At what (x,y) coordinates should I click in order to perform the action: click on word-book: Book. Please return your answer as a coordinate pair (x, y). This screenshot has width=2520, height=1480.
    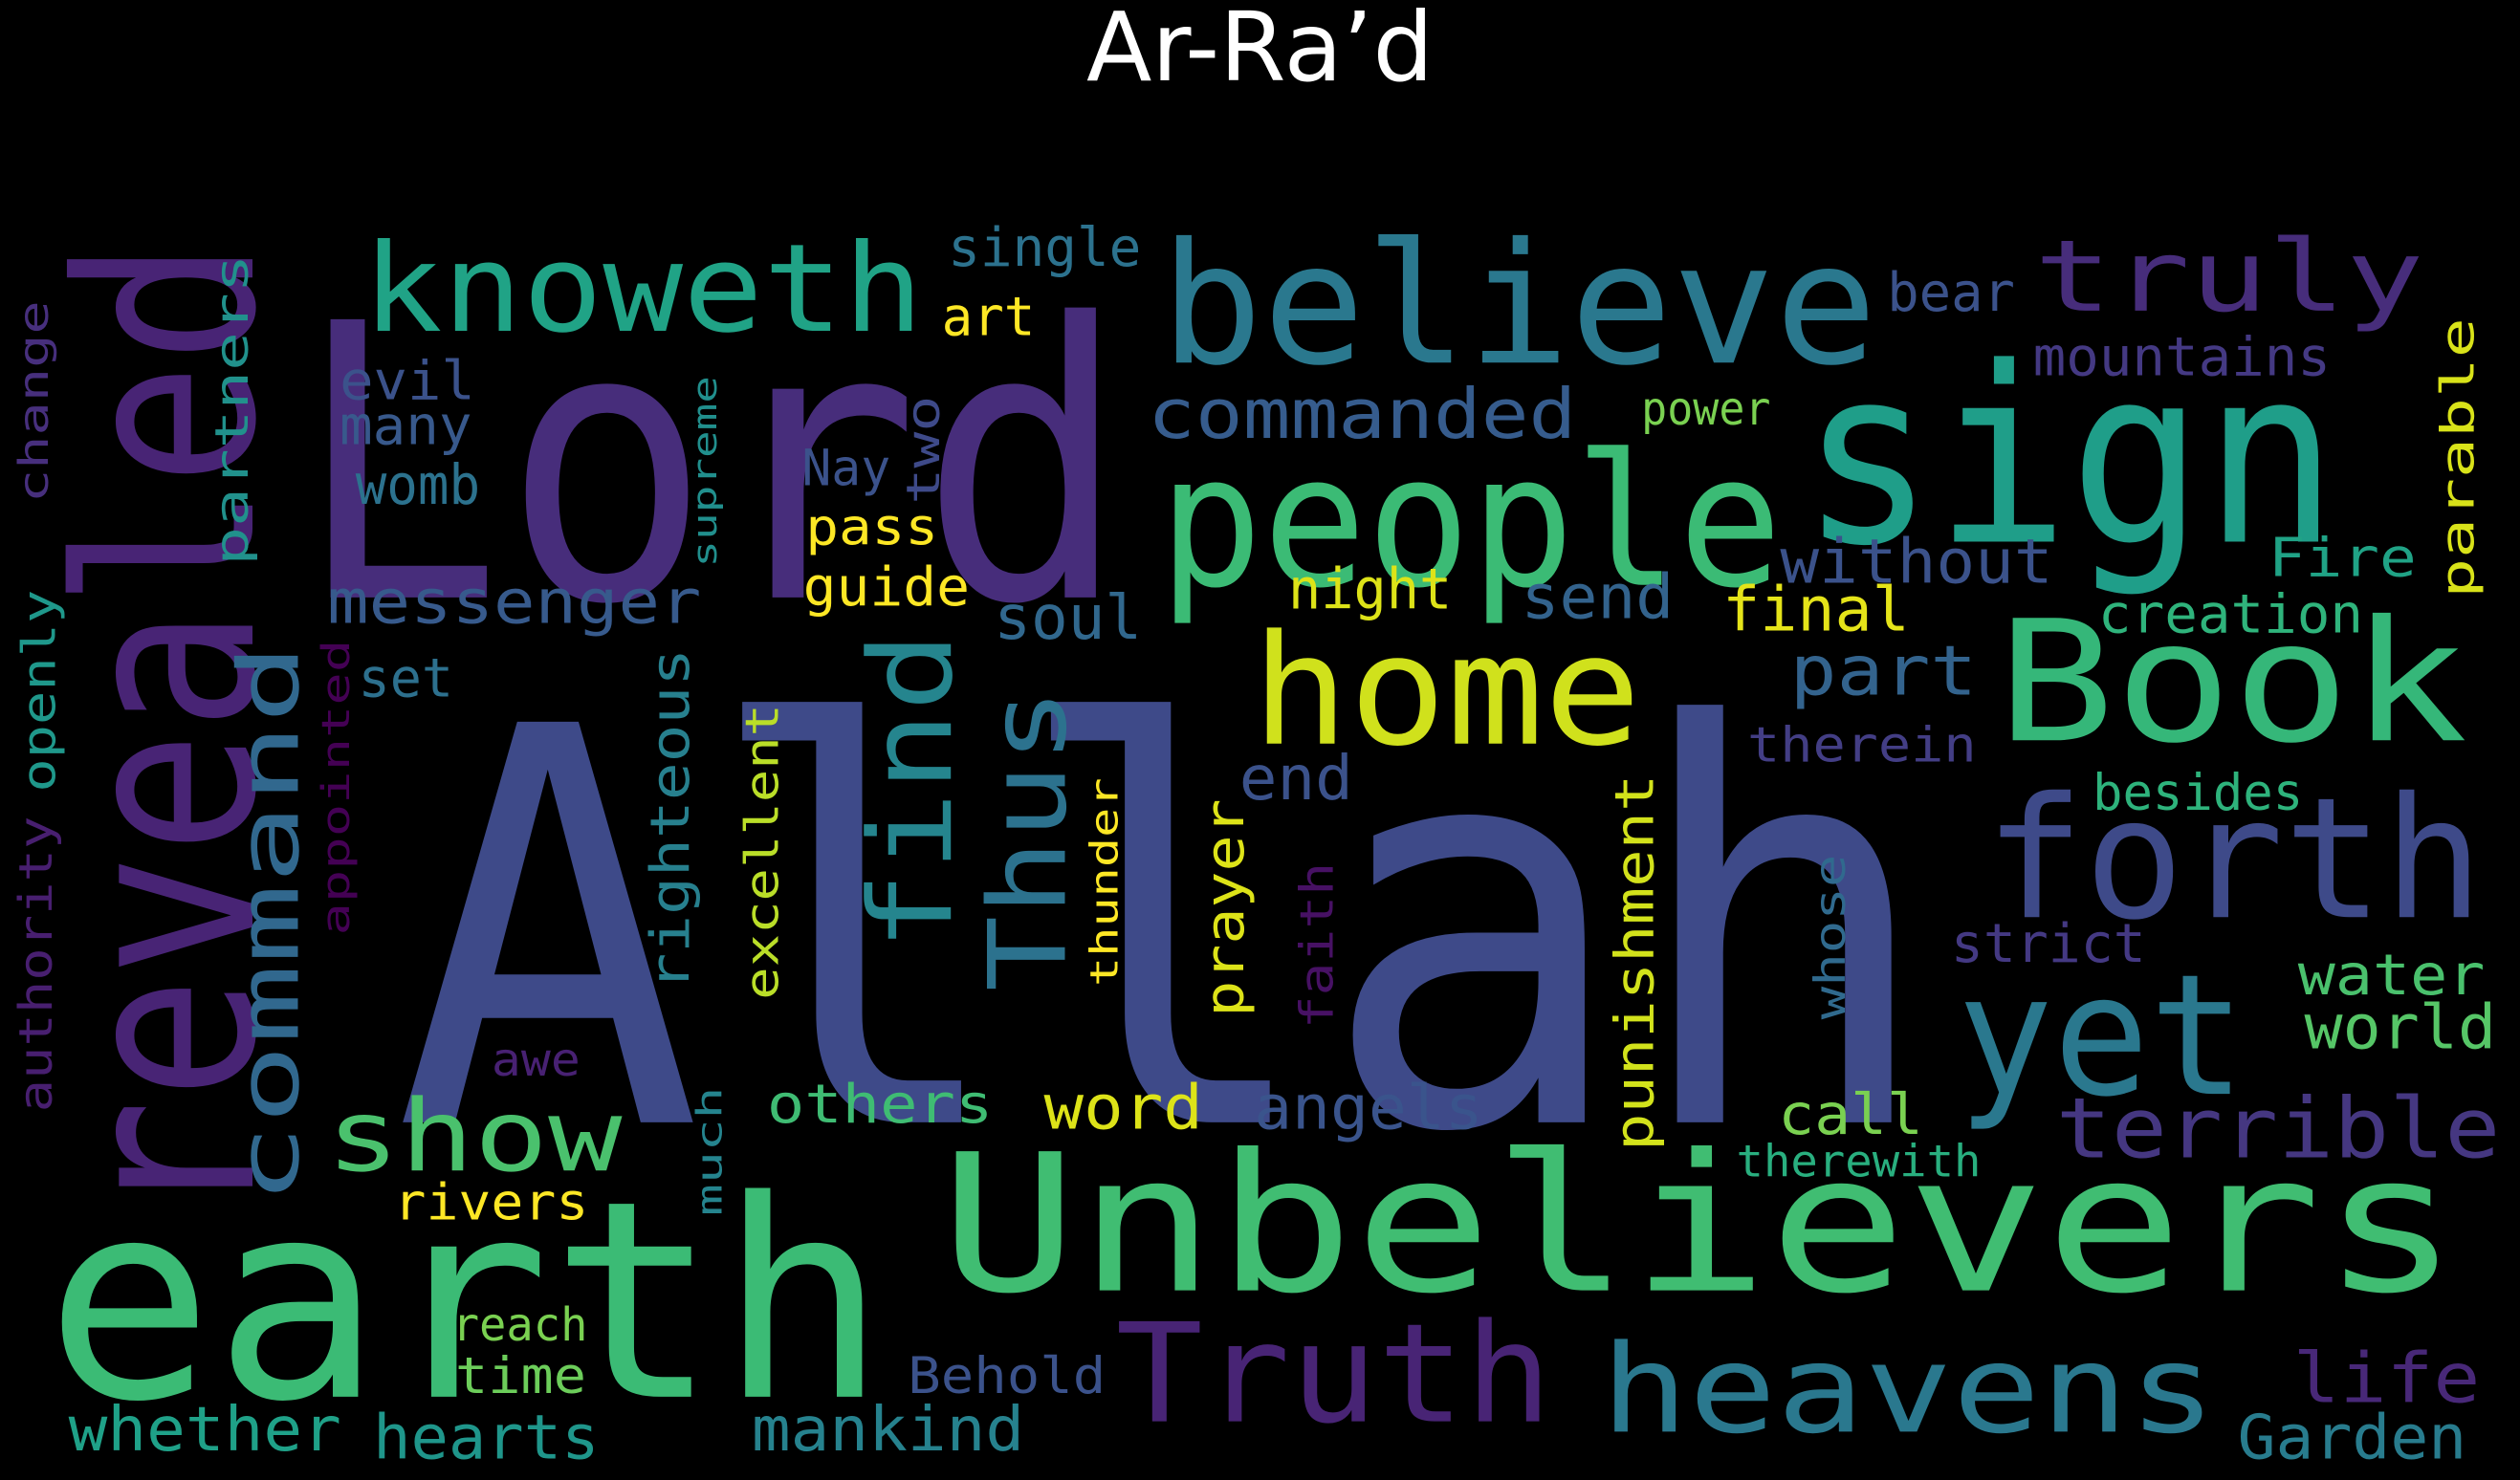
    Looking at the image, I should click on (2232, 682).